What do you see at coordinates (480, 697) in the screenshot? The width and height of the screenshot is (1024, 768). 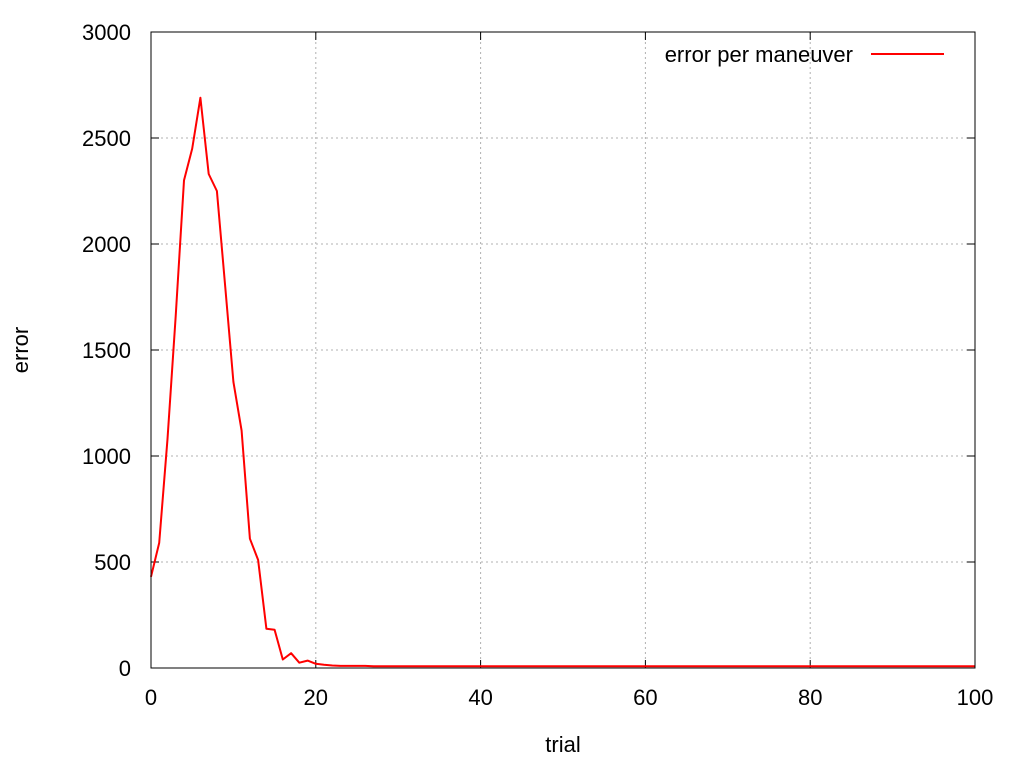 I see `x-tick-label: 40` at bounding box center [480, 697].